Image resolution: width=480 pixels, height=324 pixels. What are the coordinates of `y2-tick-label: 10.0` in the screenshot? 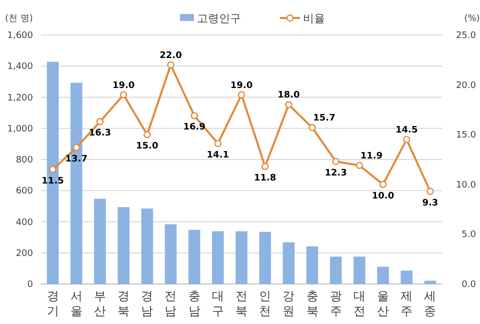 It's located at (466, 185).